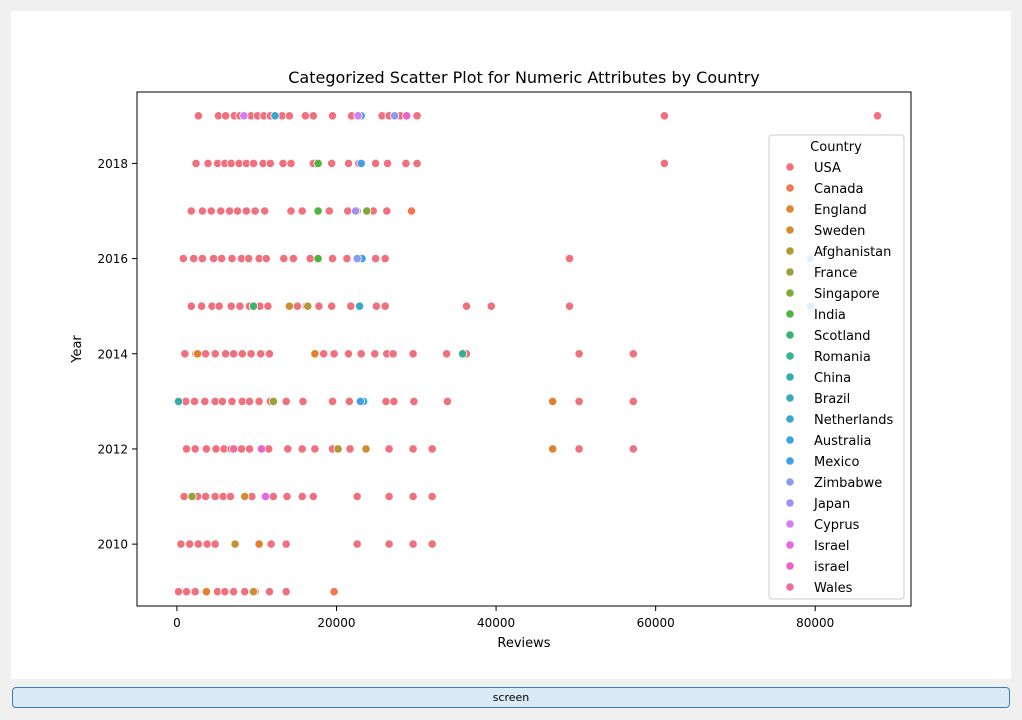 The image size is (1022, 720). Describe the element at coordinates (112, 259) in the screenshot. I see `y-tick-label: 2016` at that location.